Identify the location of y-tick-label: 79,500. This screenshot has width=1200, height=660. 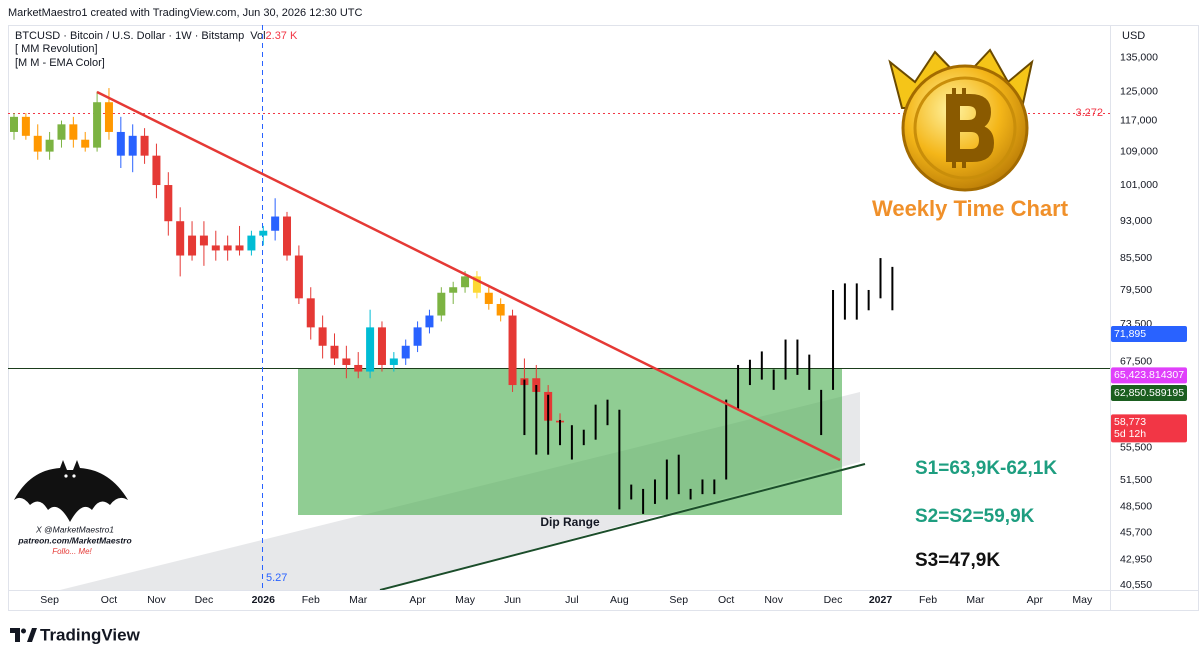
(1136, 290).